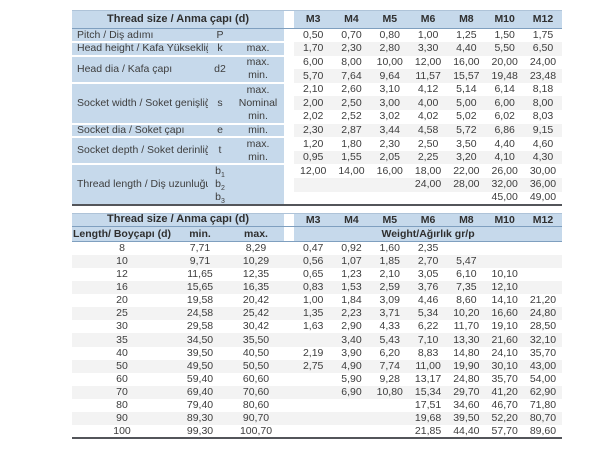 The width and height of the screenshot is (600, 450). What do you see at coordinates (543, 49) in the screenshot?
I see `value-cell: 6,50` at bounding box center [543, 49].